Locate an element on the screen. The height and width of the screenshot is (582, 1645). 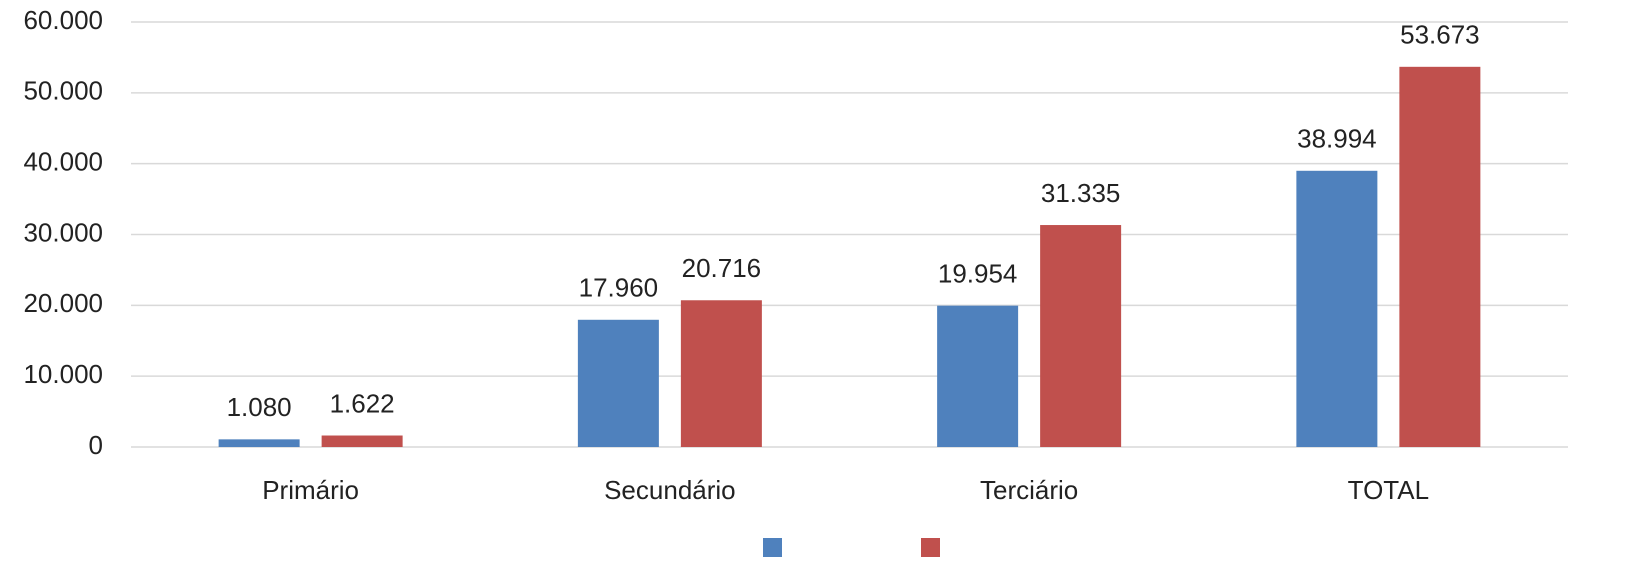
y-tick-label: 10.000 is located at coordinates (63, 374).